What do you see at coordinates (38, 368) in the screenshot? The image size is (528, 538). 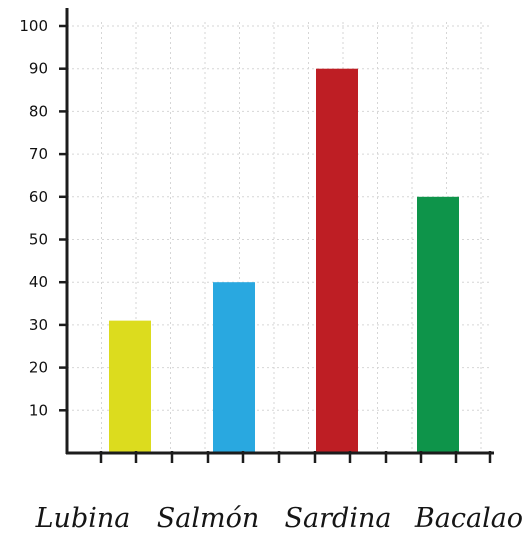 I see `y-tick-label: 20` at bounding box center [38, 368].